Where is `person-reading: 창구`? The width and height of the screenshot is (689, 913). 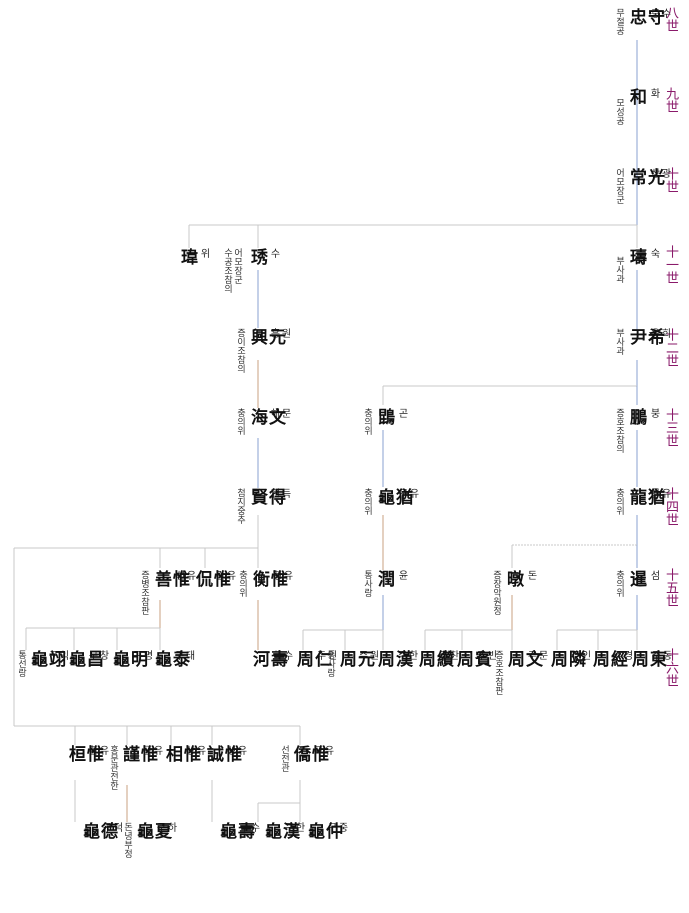 person-reading: 창구 is located at coordinates (97, 655).